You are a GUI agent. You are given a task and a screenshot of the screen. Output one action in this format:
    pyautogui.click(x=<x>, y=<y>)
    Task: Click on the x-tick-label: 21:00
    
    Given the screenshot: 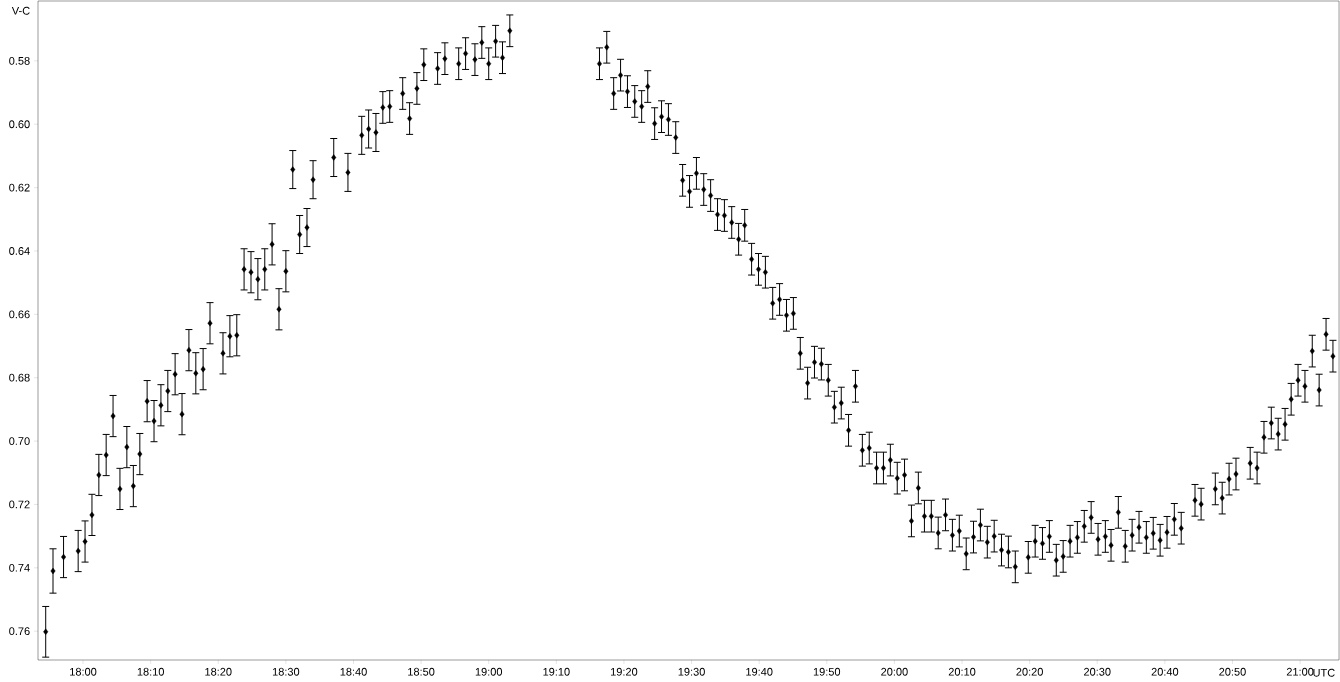 What is the action you would take?
    pyautogui.click(x=1300, y=671)
    